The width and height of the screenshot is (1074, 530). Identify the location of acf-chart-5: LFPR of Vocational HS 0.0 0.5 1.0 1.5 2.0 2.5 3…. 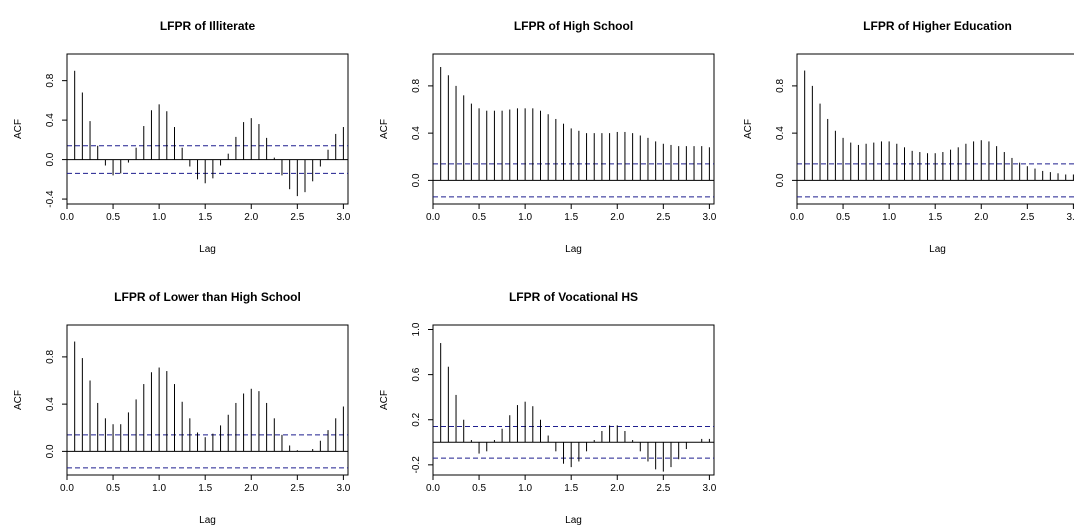
(548, 408).